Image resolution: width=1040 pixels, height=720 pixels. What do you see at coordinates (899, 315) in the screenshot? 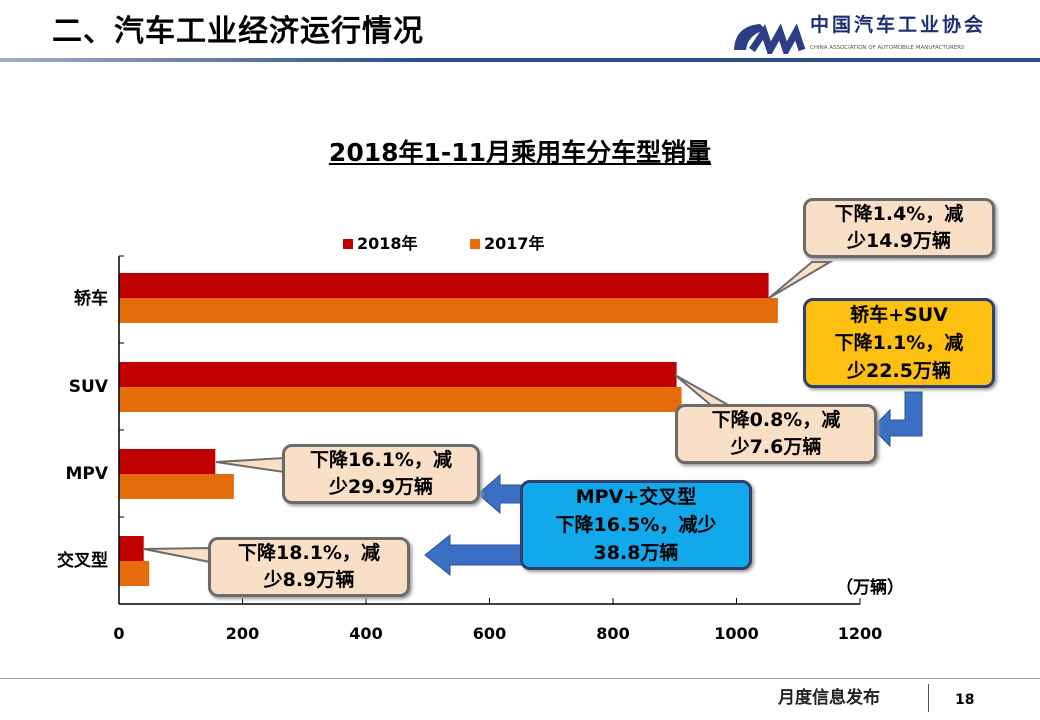
I see `callout-line: 轿车+SUV` at bounding box center [899, 315].